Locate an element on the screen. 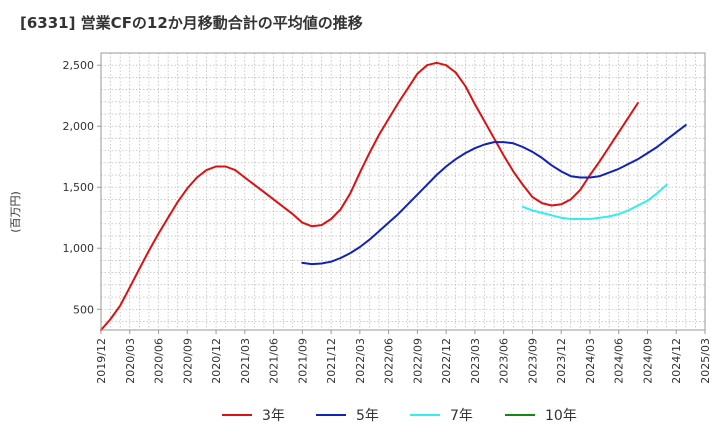  x-tick-label: 2024/12 is located at coordinates (676, 361).